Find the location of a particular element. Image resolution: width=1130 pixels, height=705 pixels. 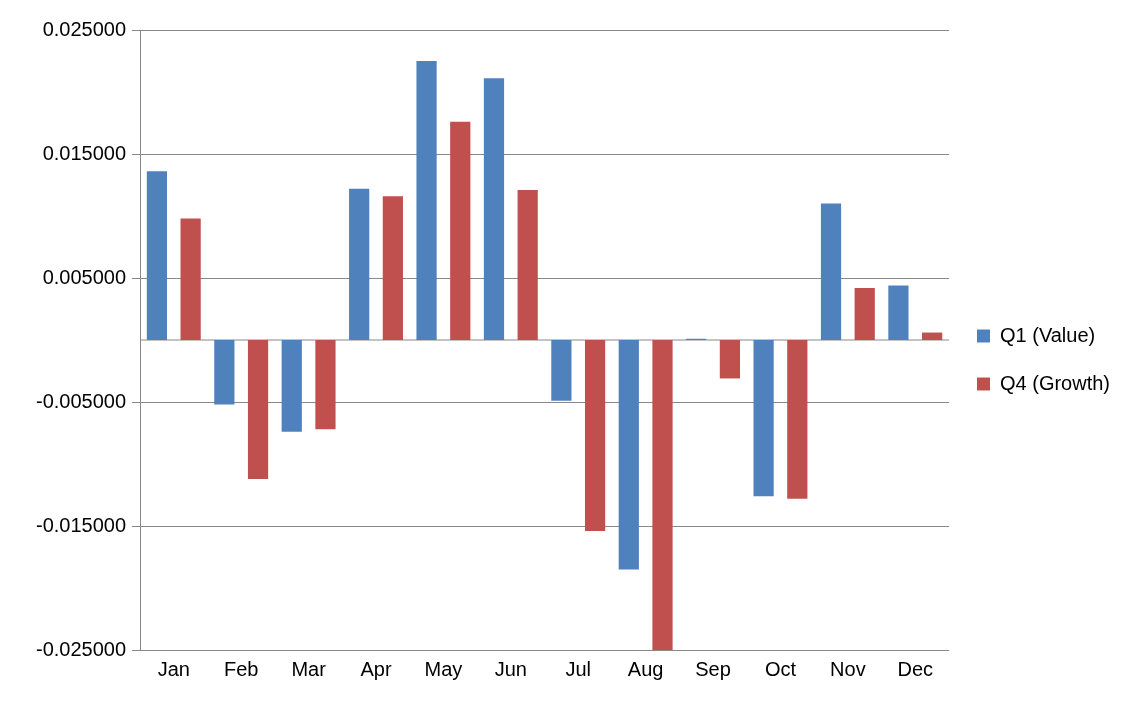

x-tick-label: Sep is located at coordinates (713, 668).